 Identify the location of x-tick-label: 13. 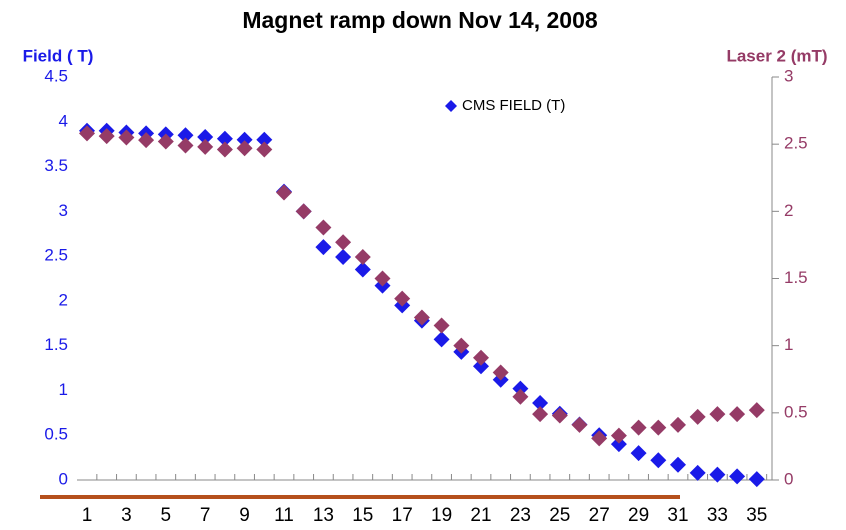
(323, 515).